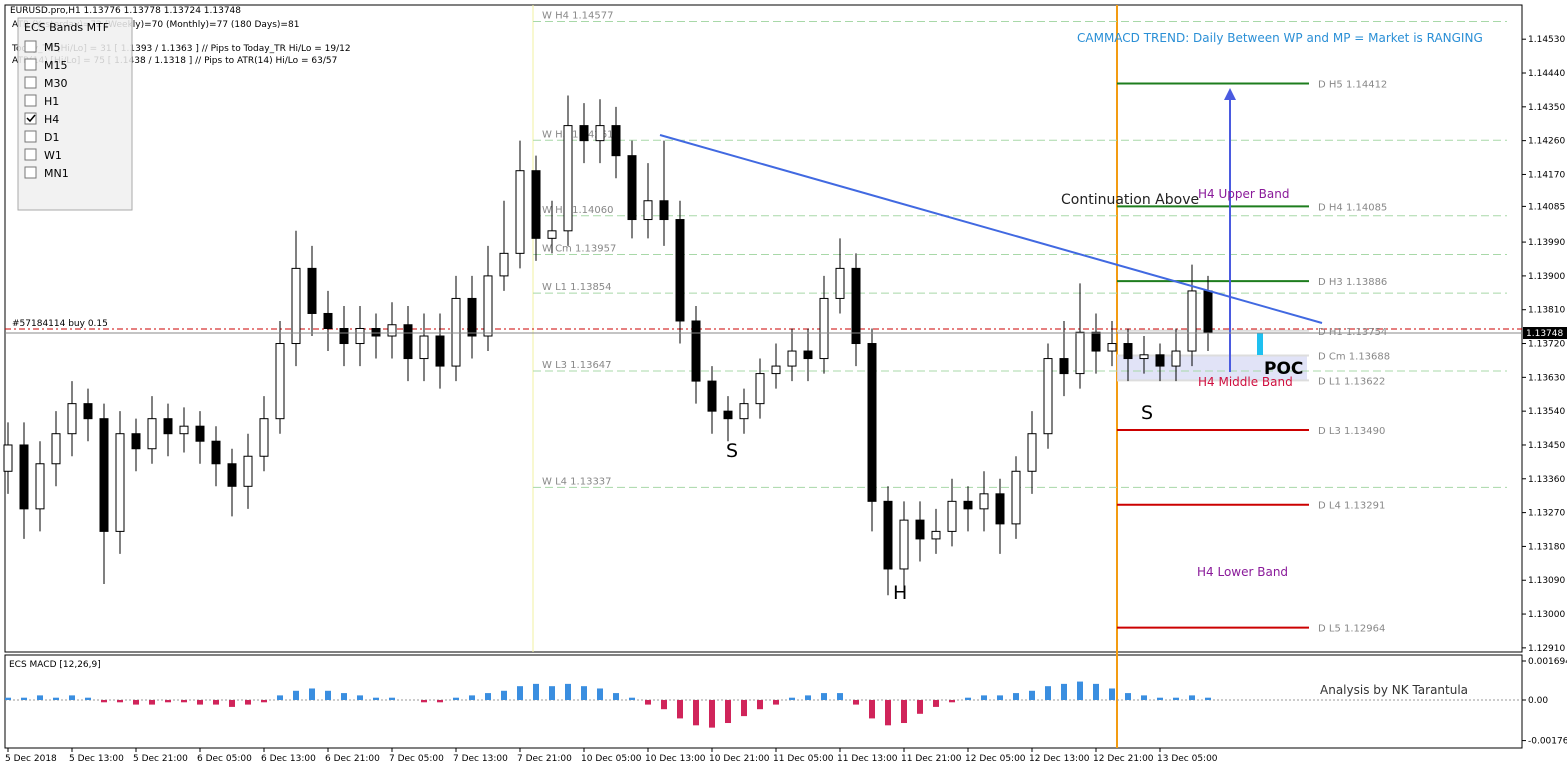 The image size is (1567, 774). I want to click on checkbox-label: M15, so click(56, 65).